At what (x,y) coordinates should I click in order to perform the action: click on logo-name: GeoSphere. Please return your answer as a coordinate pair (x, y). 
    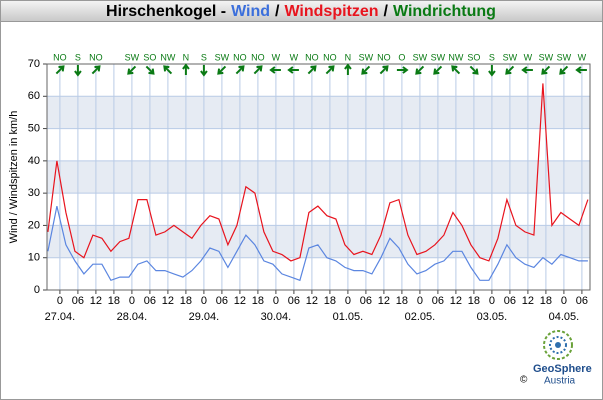
    Looking at the image, I should click on (562, 369).